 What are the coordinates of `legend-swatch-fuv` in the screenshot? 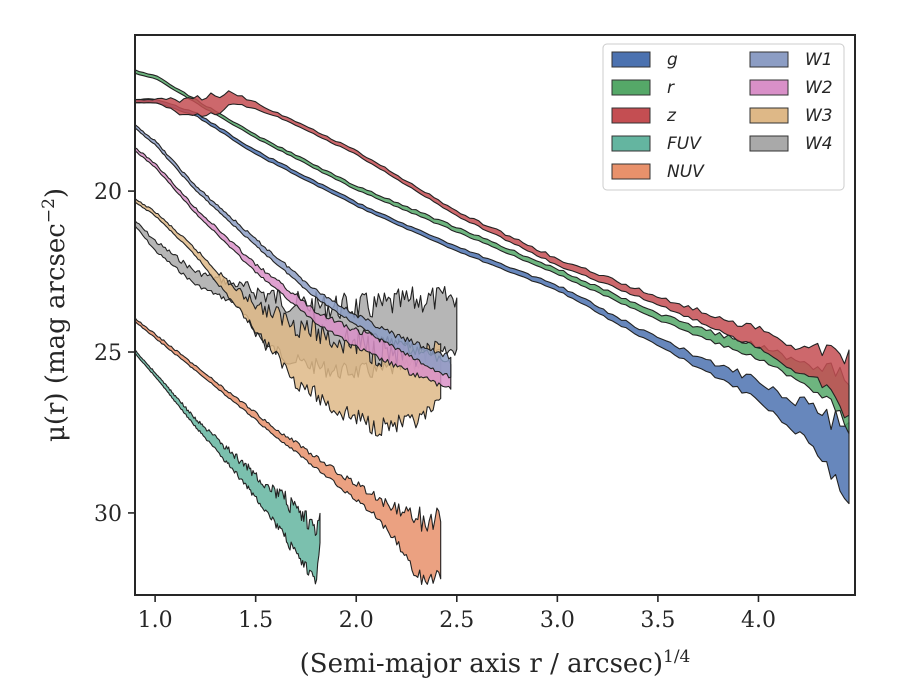 It's located at (631, 143).